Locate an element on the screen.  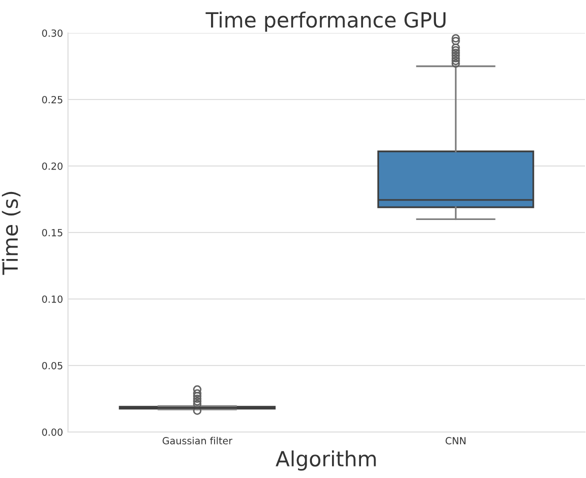
y-tick-label: 0.00 is located at coordinates (52, 432).